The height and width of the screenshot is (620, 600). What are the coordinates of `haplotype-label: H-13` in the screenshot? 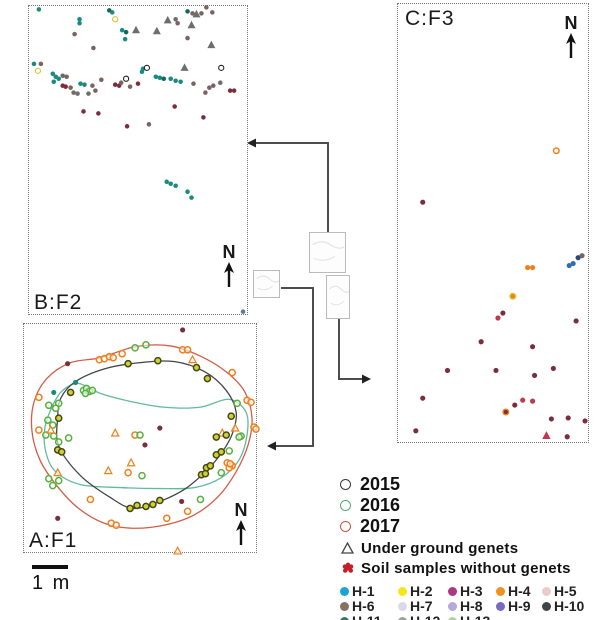 It's located at (475, 616).